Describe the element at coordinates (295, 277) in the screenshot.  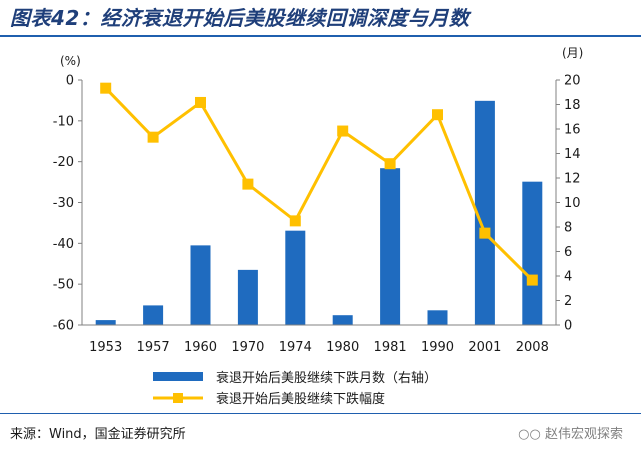
I see `bar-1974` at that location.